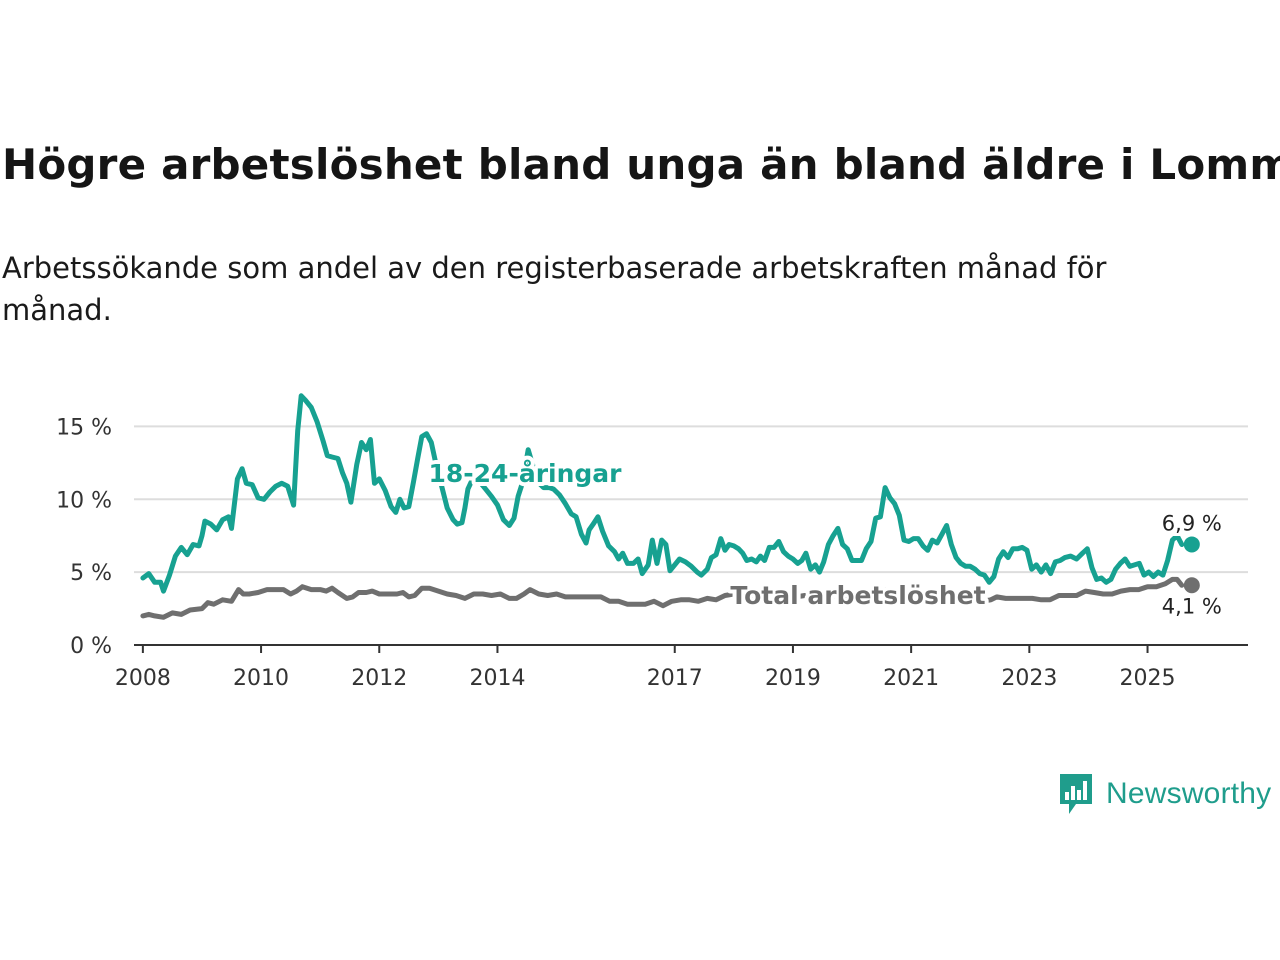 The image size is (1280, 960). Describe the element at coordinates (662, 598) in the screenshot. I see `total-series-line` at that location.